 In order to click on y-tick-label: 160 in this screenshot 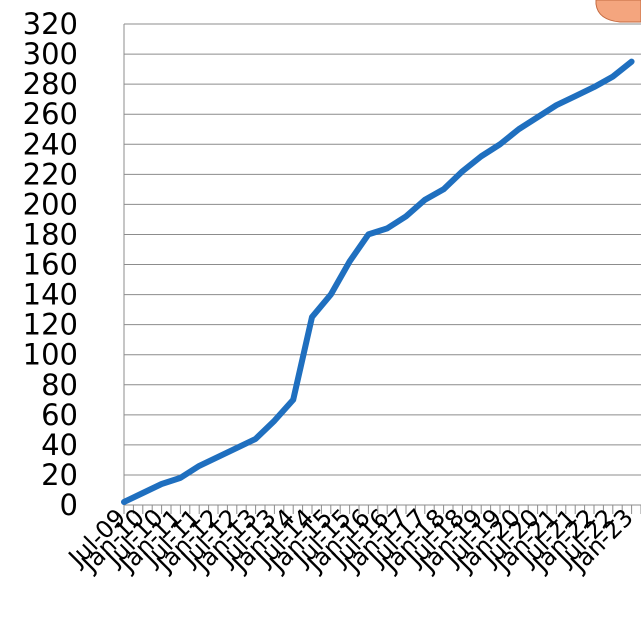, I will do `click(50, 265)`.